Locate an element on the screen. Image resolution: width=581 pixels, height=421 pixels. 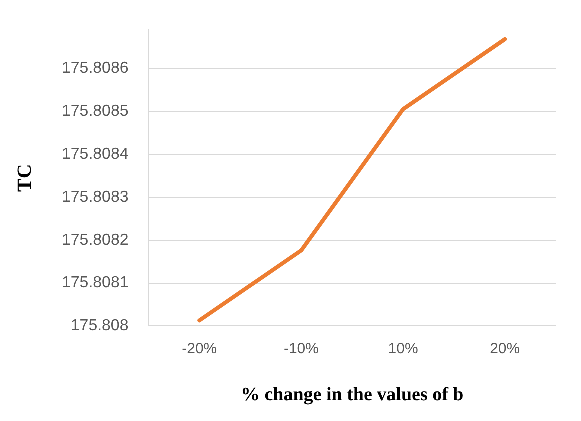
y-tick-label: 175.8083 is located at coordinates (95, 197).